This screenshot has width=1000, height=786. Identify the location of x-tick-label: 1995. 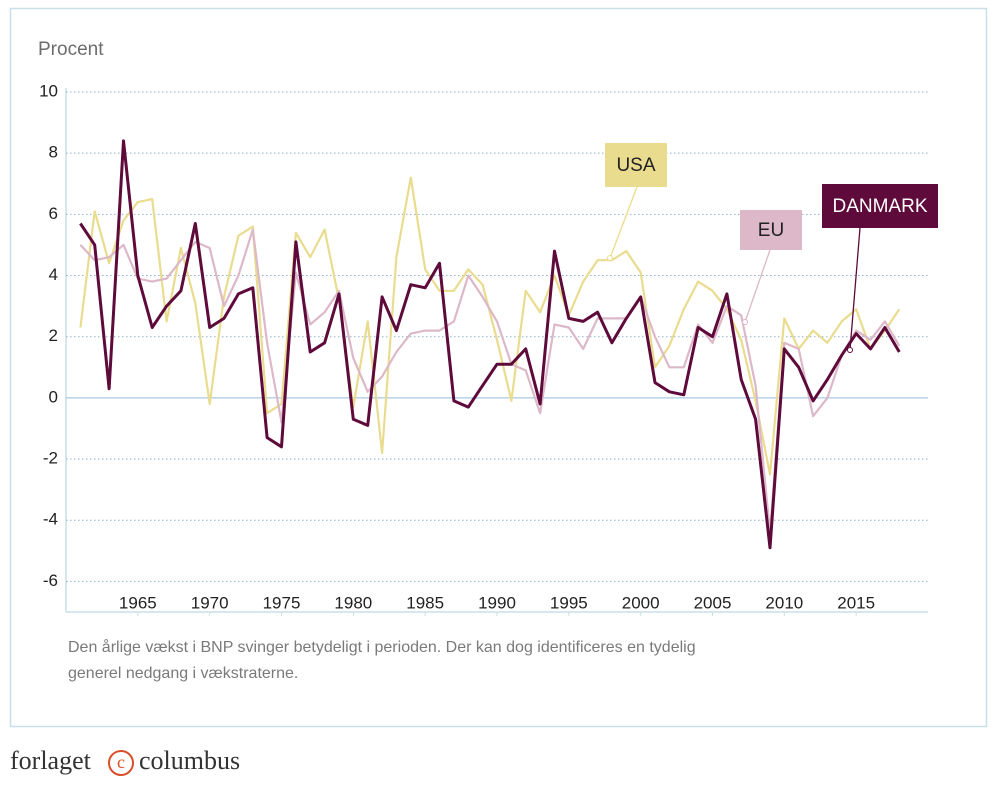
(569, 602).